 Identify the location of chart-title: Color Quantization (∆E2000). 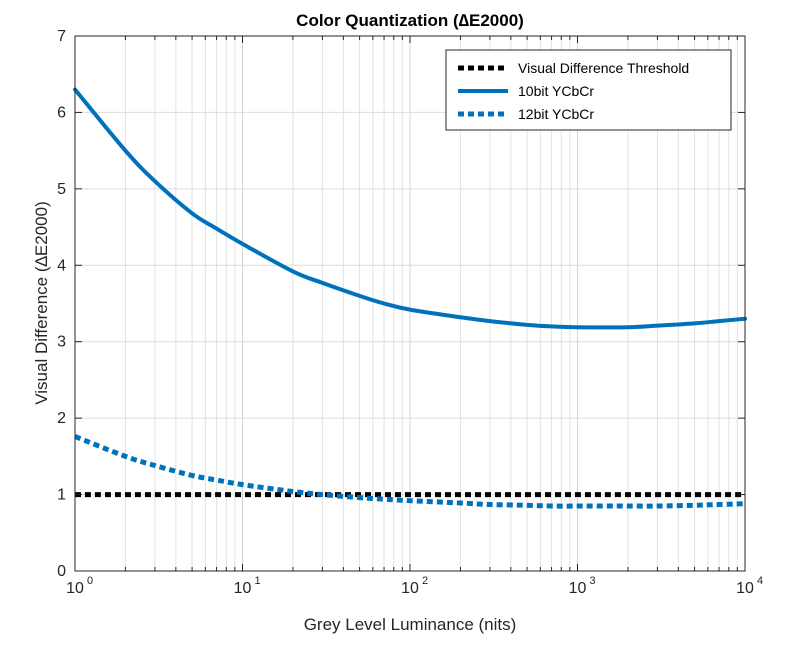
(410, 20).